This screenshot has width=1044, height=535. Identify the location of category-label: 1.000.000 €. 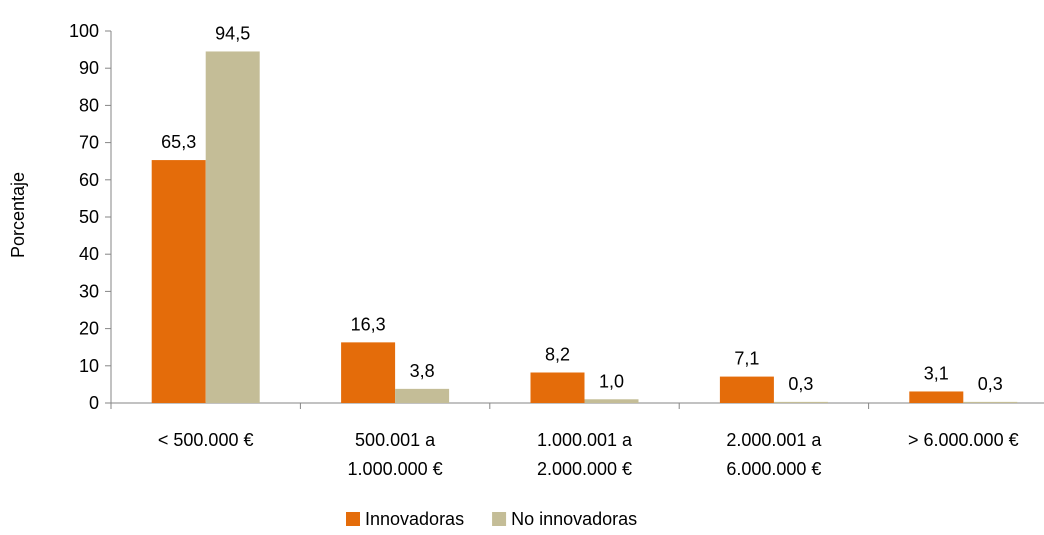
(395, 469).